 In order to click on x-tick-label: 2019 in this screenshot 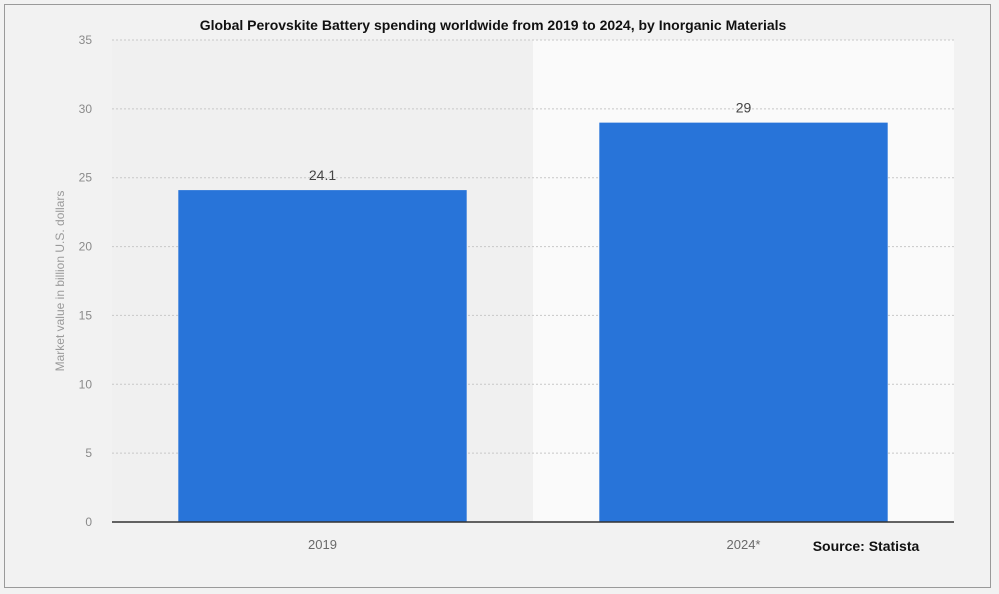, I will do `click(322, 544)`.